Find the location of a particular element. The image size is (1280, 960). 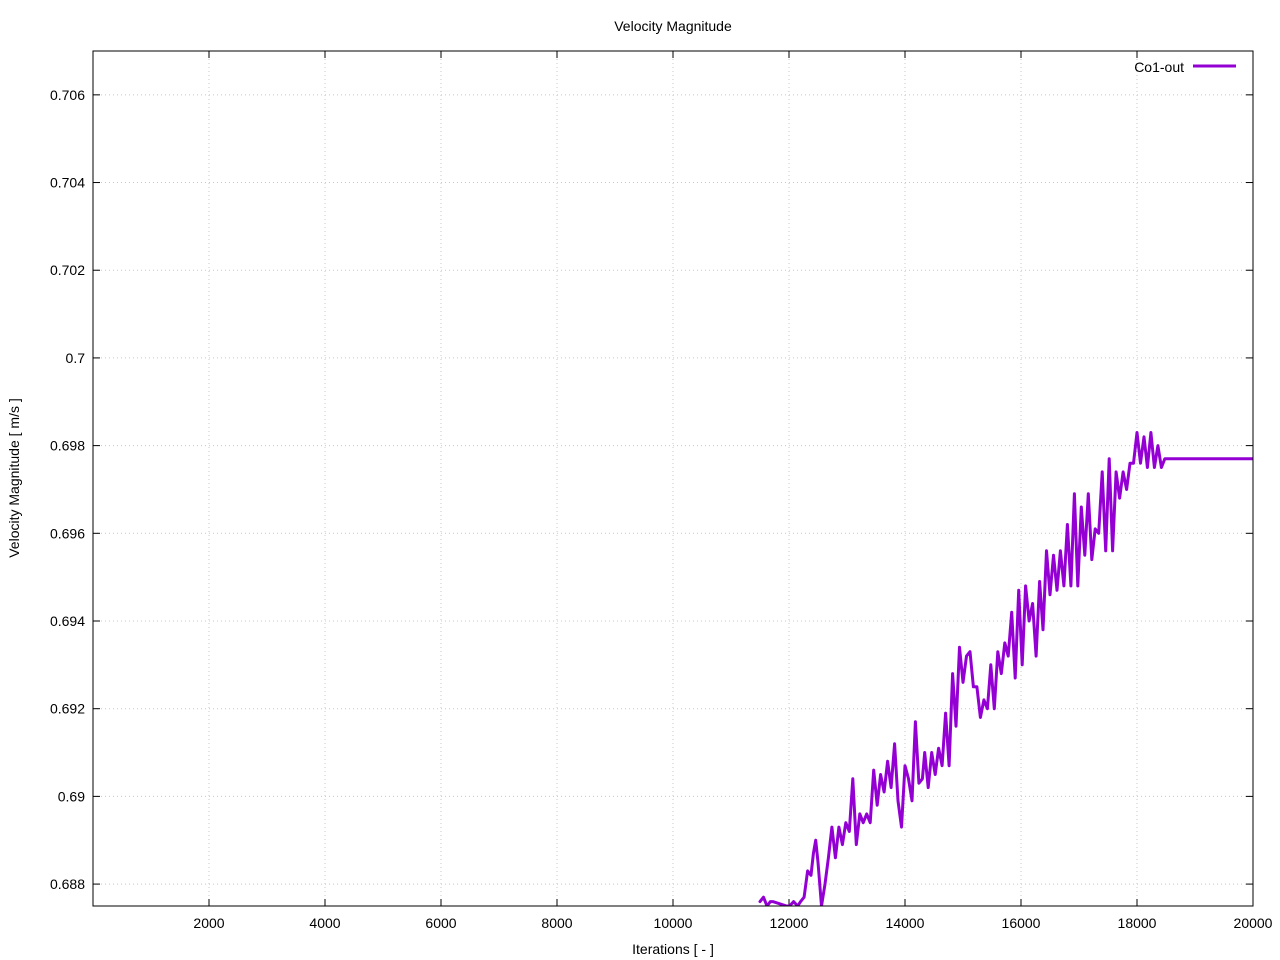

y-tick-label: 0.7 is located at coordinates (76, 358).